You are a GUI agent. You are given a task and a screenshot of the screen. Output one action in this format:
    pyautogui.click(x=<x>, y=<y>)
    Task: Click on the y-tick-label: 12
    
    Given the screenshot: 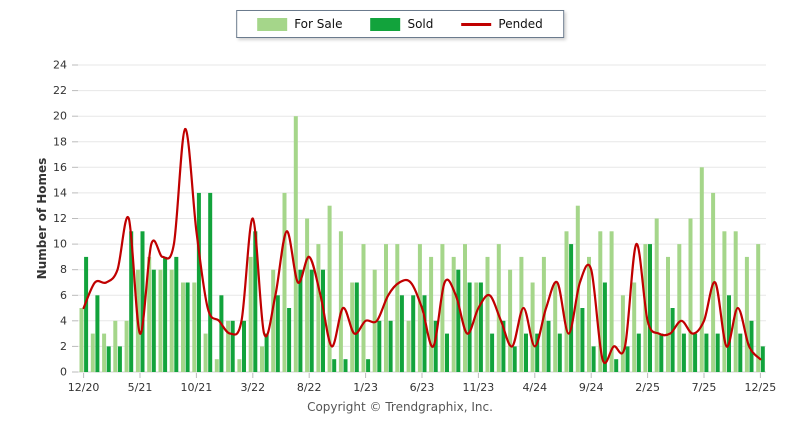 What is the action you would take?
    pyautogui.click(x=60, y=218)
    